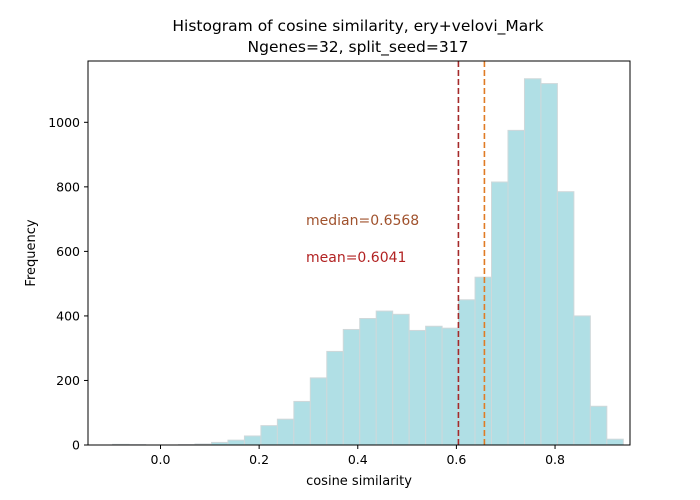 Image resolution: width=700 pixels, height=500 pixels. What do you see at coordinates (31, 252) in the screenshot?
I see `y-axis-label: Frequency` at bounding box center [31, 252].